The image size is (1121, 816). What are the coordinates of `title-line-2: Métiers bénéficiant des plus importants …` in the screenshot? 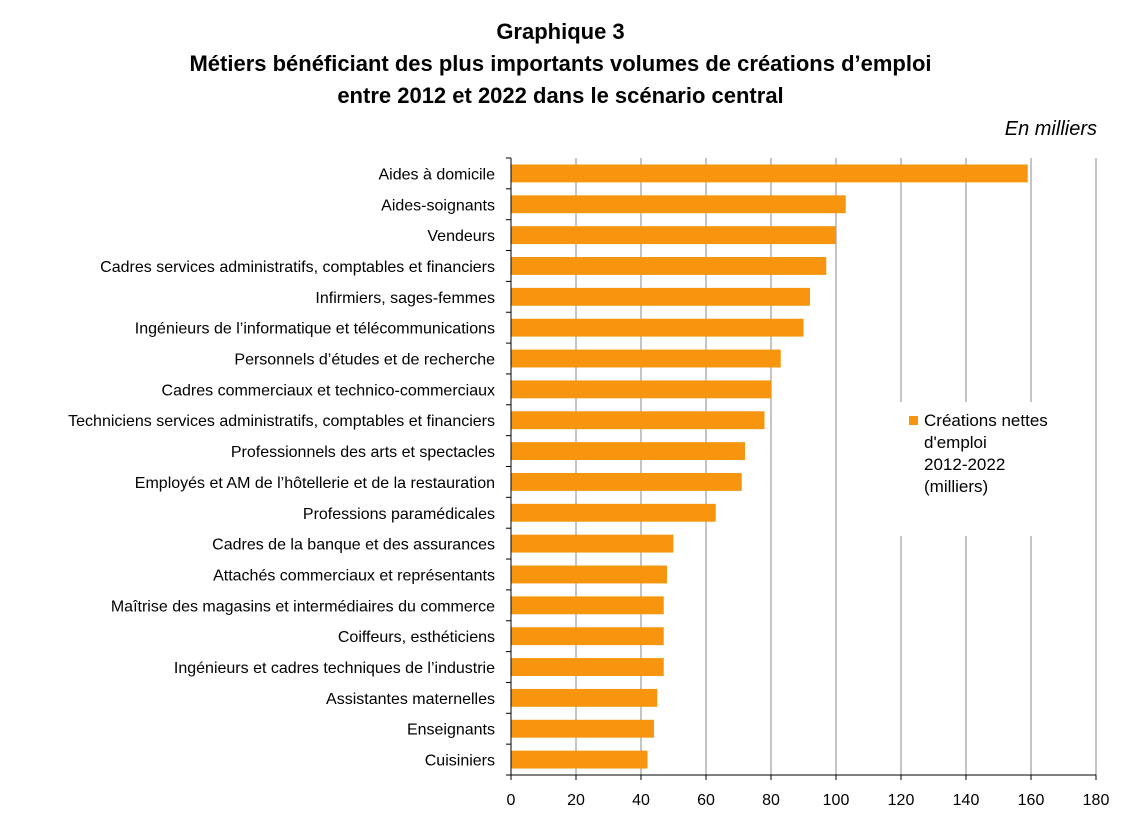 It's located at (560, 63).